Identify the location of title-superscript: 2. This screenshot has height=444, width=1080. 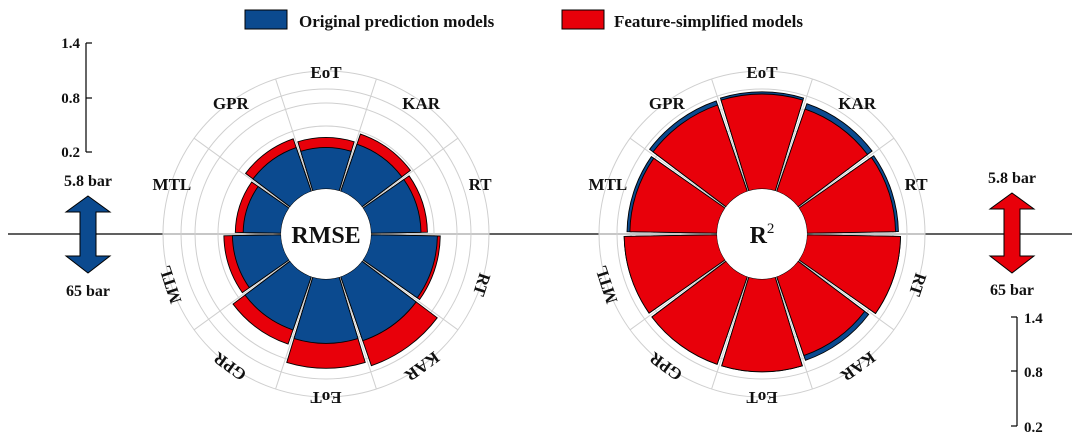
(771, 229).